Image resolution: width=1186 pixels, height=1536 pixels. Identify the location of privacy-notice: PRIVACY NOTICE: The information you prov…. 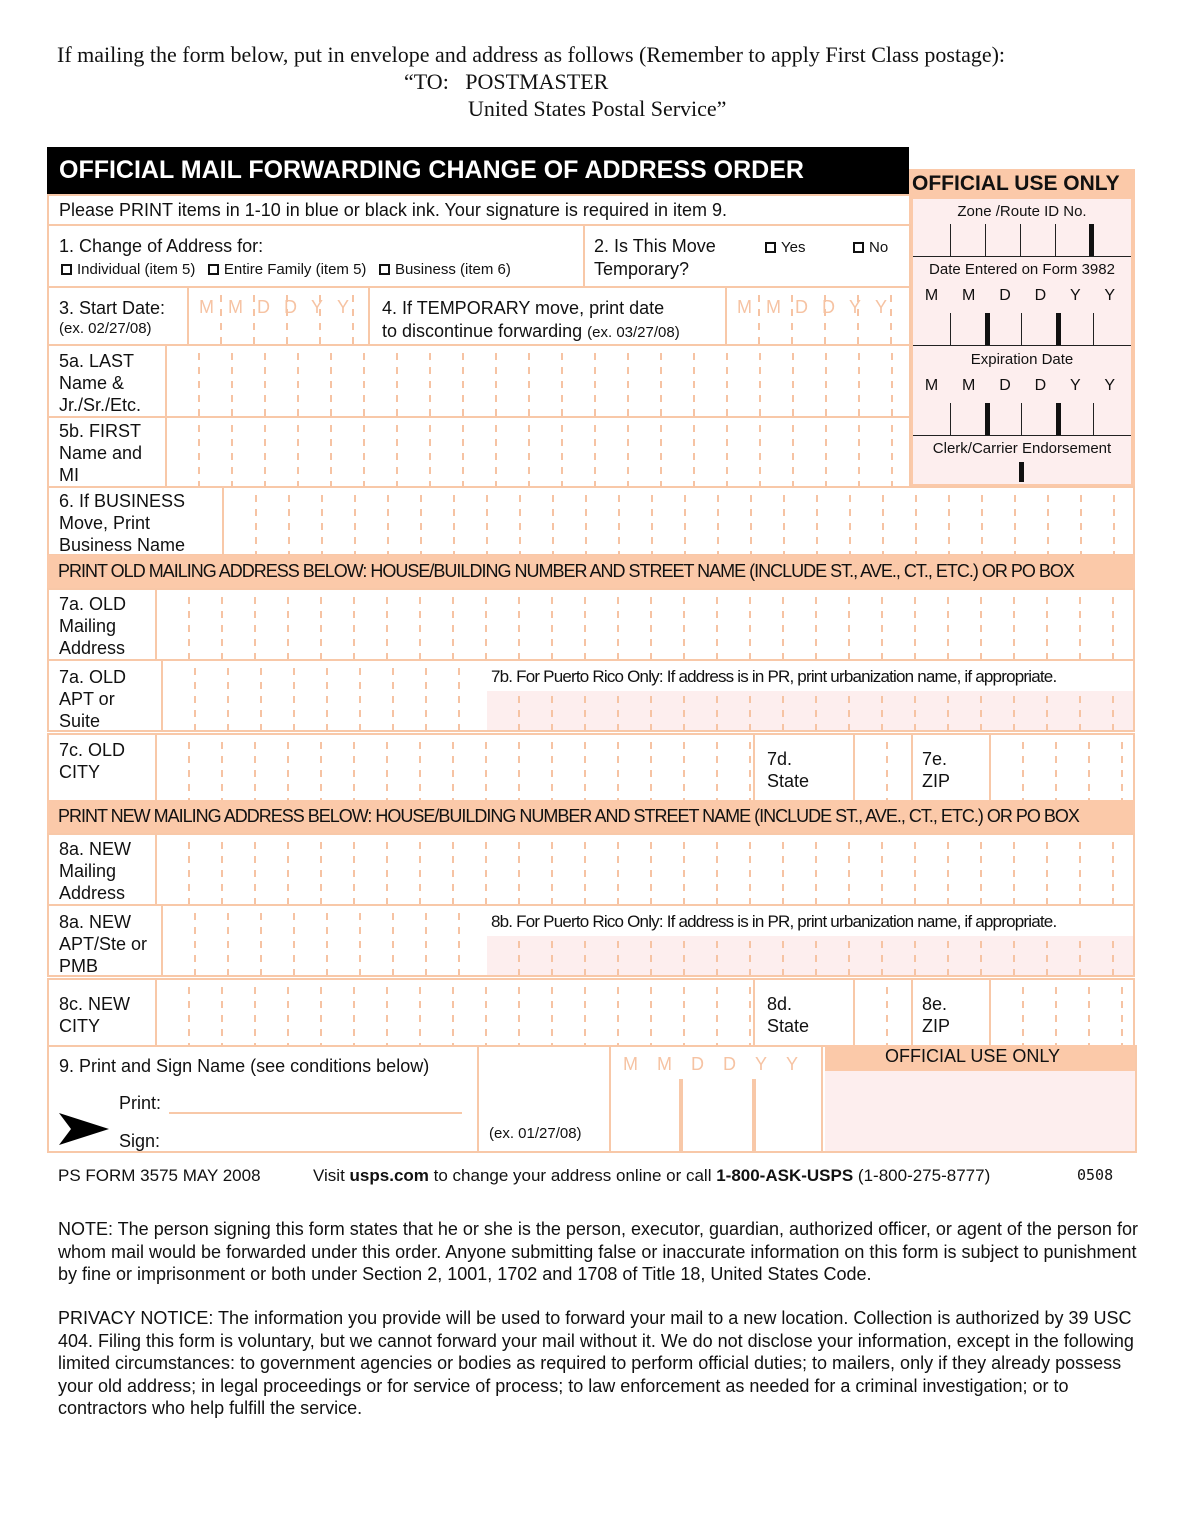
(596, 1363).